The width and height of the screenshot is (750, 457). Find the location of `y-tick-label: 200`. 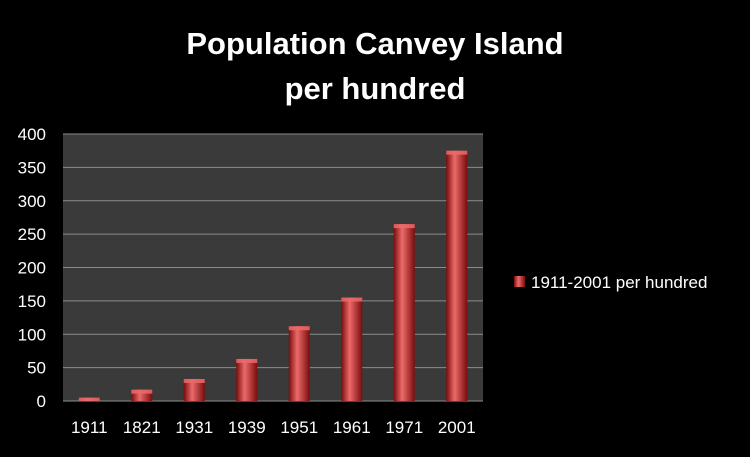

y-tick-label: 200 is located at coordinates (32, 268).